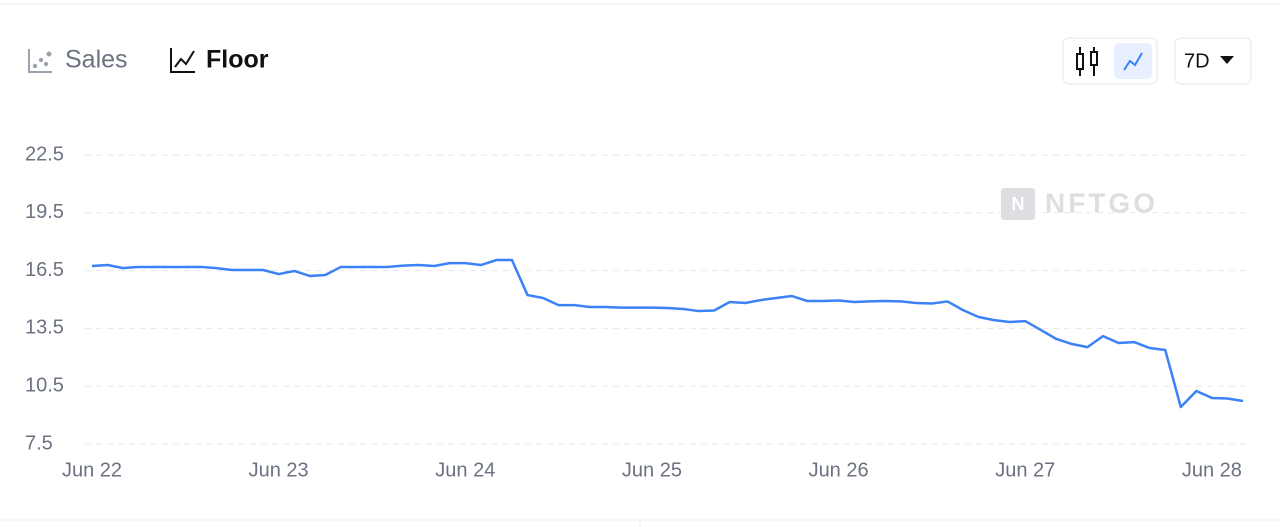 The image size is (1280, 527). I want to click on range-label: 7D, so click(1197, 61).